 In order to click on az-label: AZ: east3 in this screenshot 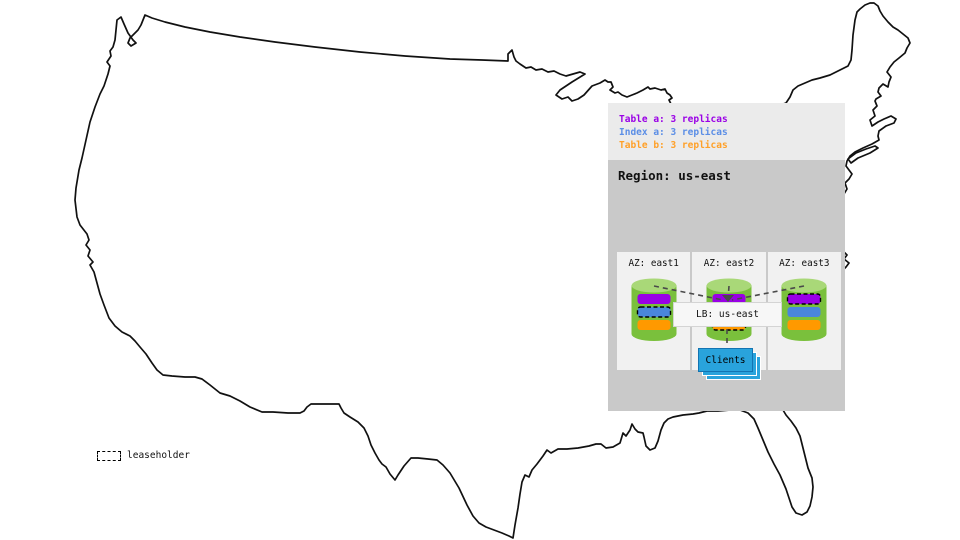, I will do `click(804, 263)`.